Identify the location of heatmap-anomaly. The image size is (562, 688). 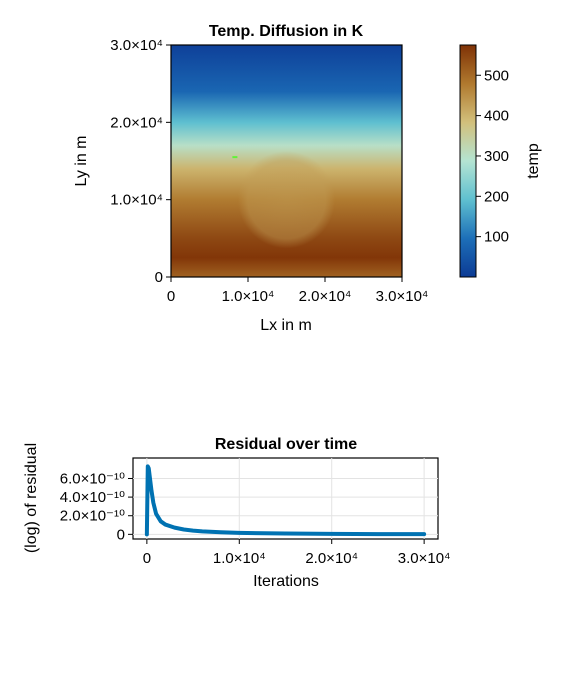
(286, 199).